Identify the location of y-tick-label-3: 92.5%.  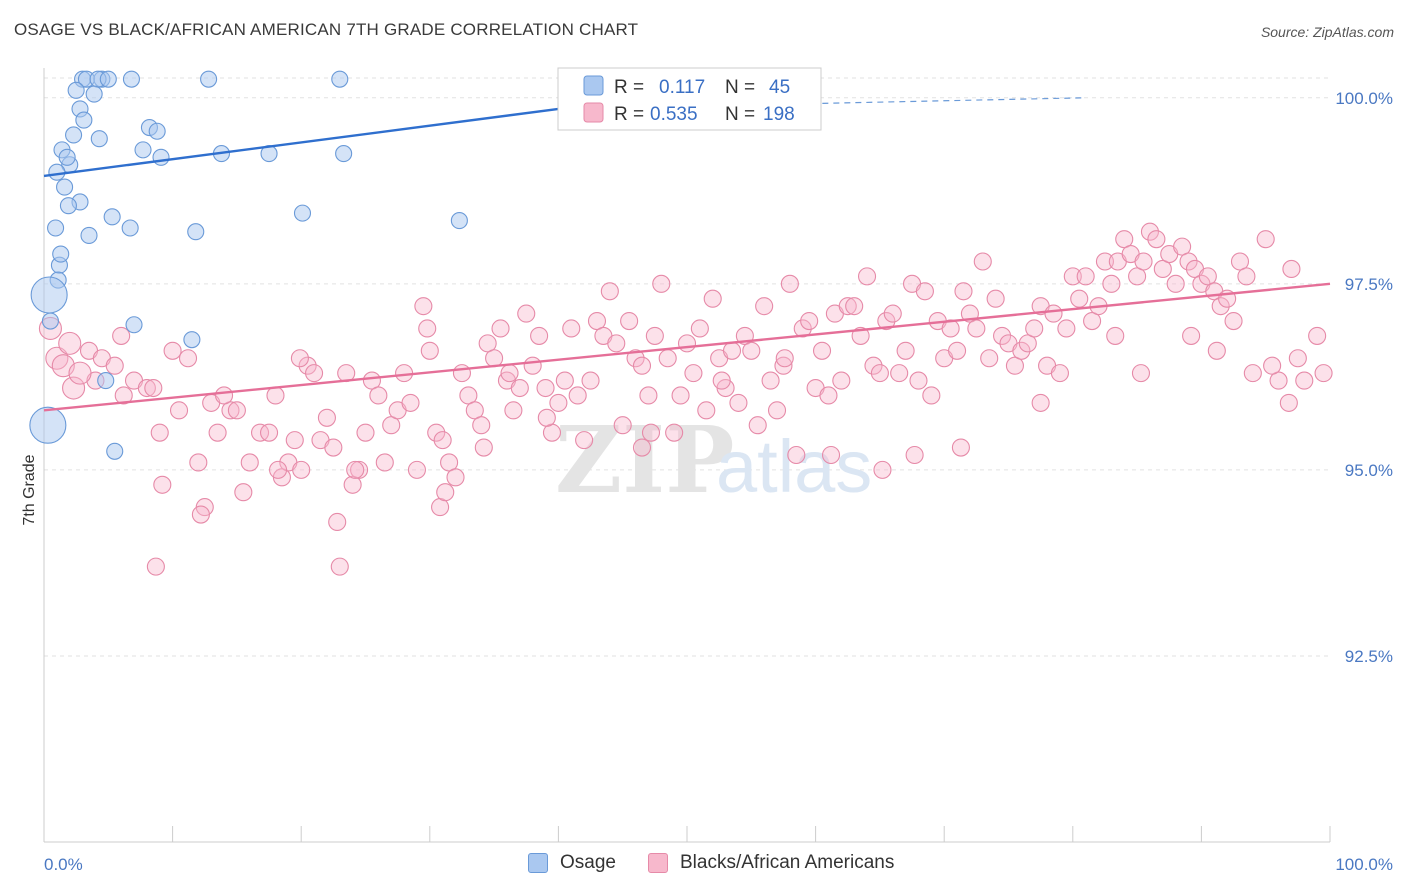
(1369, 656).